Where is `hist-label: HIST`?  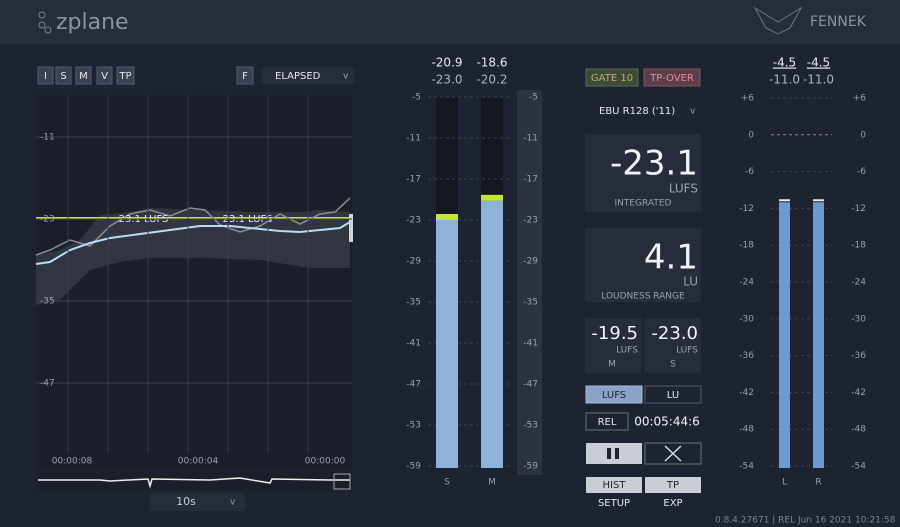
hist-label: HIST is located at coordinates (615, 485).